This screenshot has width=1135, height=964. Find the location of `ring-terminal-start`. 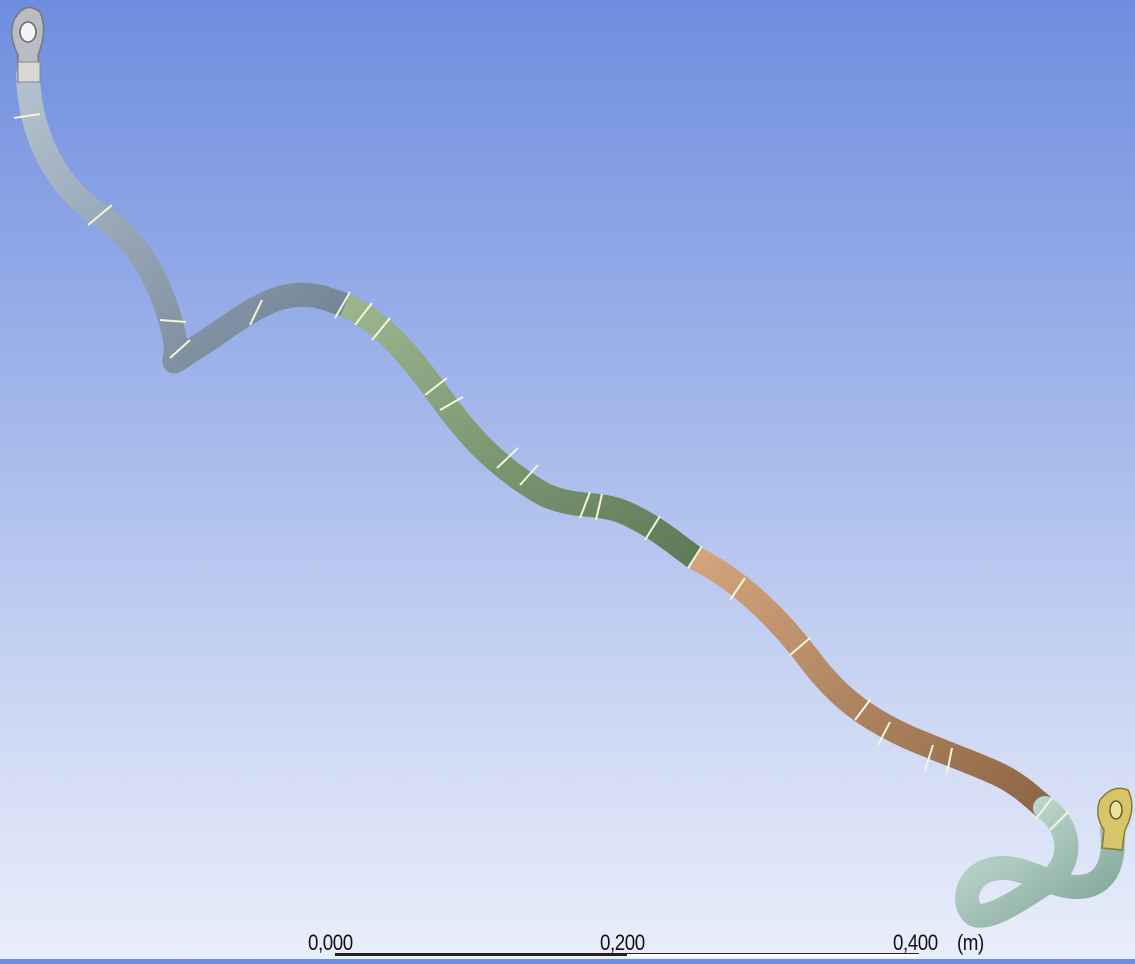

ring-terminal-start is located at coordinates (28, 44).